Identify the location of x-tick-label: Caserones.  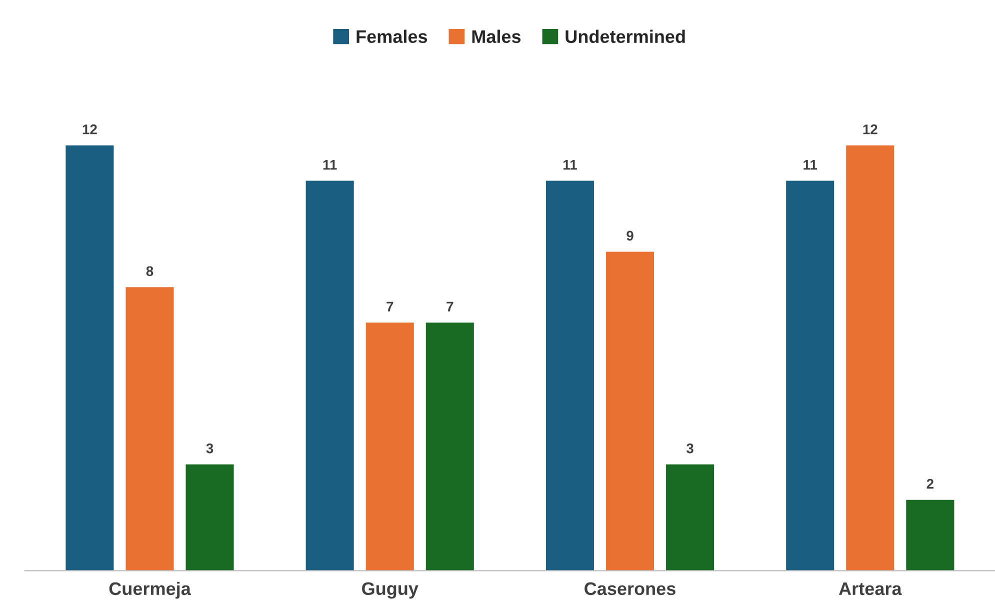
(630, 589).